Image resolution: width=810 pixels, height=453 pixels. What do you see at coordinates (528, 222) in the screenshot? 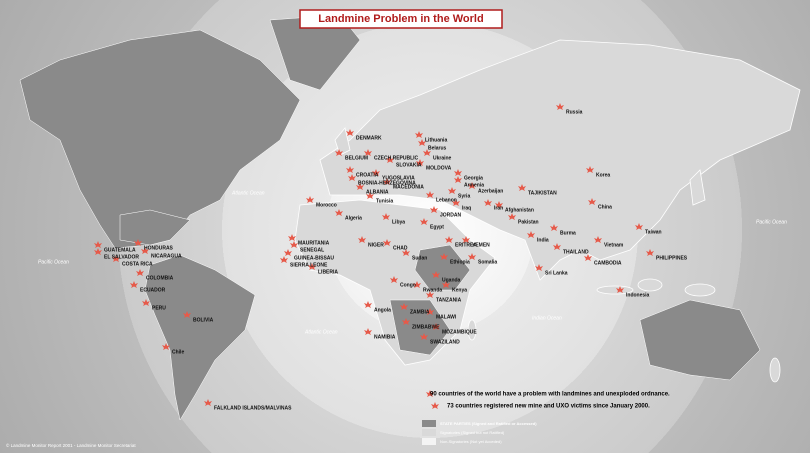
I see `country-label: Pakistan` at bounding box center [528, 222].